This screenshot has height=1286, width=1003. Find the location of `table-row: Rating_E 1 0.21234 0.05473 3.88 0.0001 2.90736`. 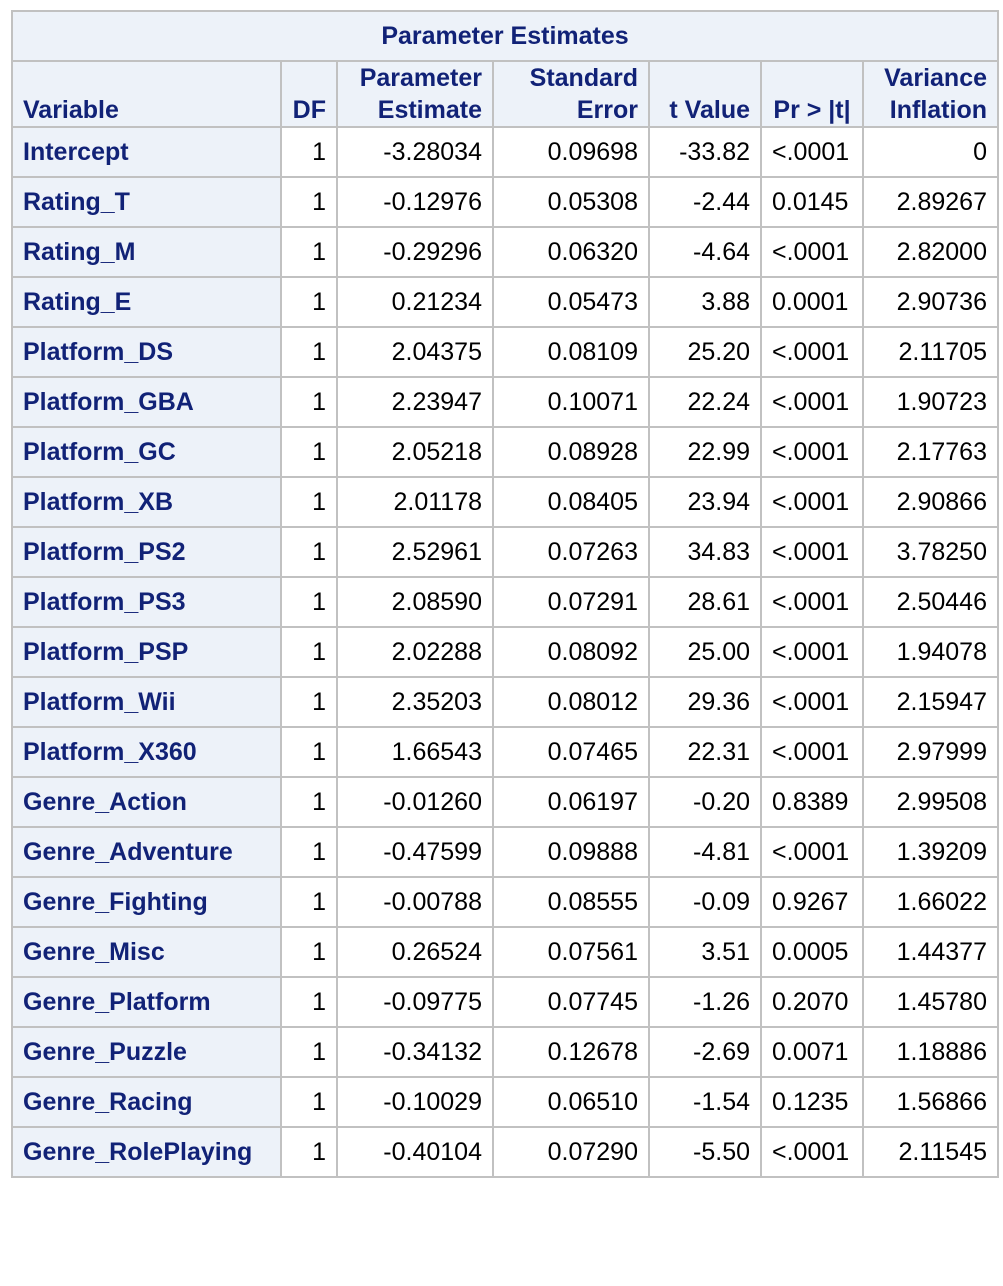

table-row: Rating_E 1 0.21234 0.05473 3.88 0.0001 2.90736 is located at coordinates (505, 302).